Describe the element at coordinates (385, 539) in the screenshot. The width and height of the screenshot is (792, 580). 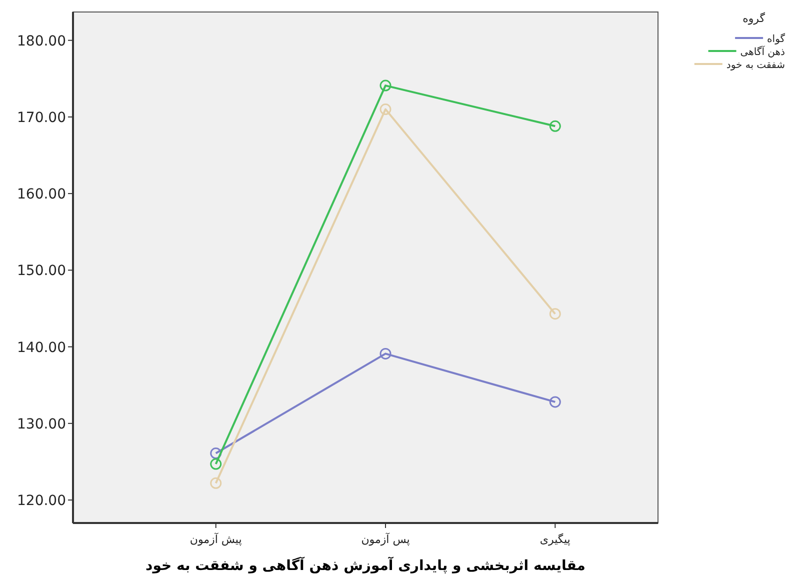
I see `x-tick-label: پس آزمون` at that location.